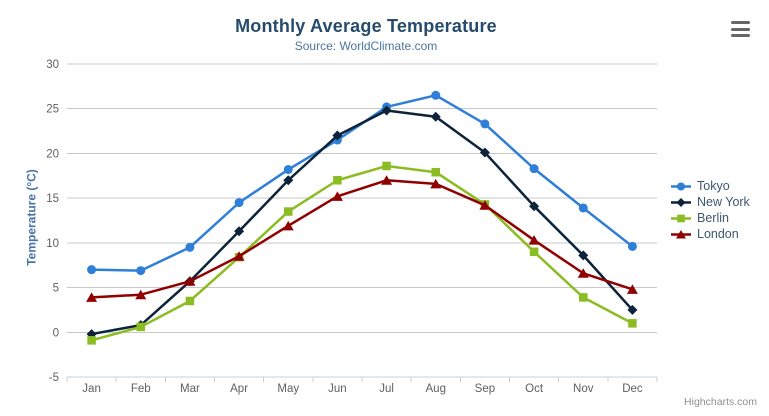 The image size is (769, 416). Describe the element at coordinates (723, 202) in the screenshot. I see `legend-label: New York` at that location.